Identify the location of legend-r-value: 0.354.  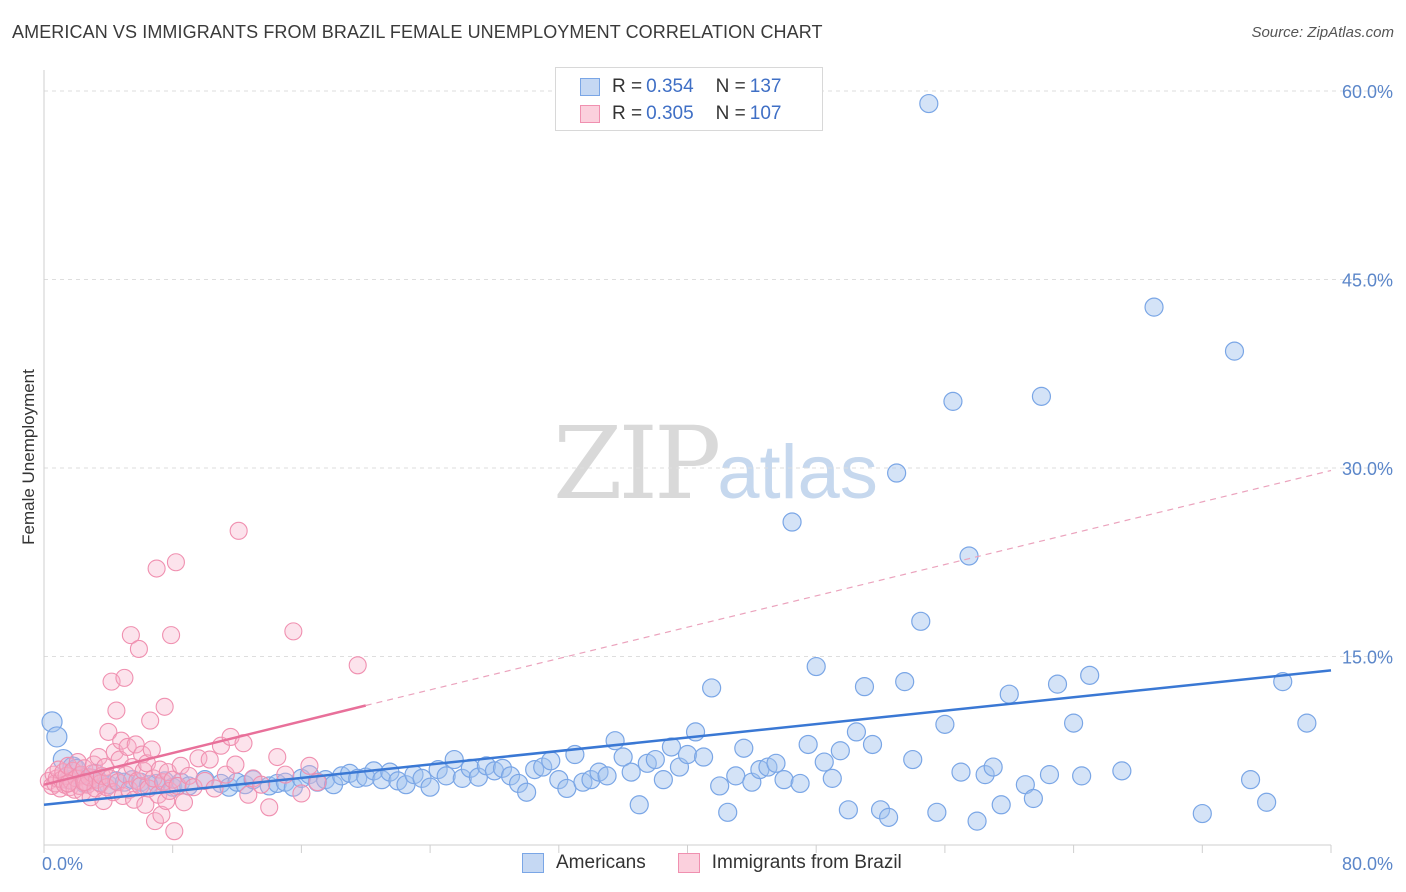
(670, 86).